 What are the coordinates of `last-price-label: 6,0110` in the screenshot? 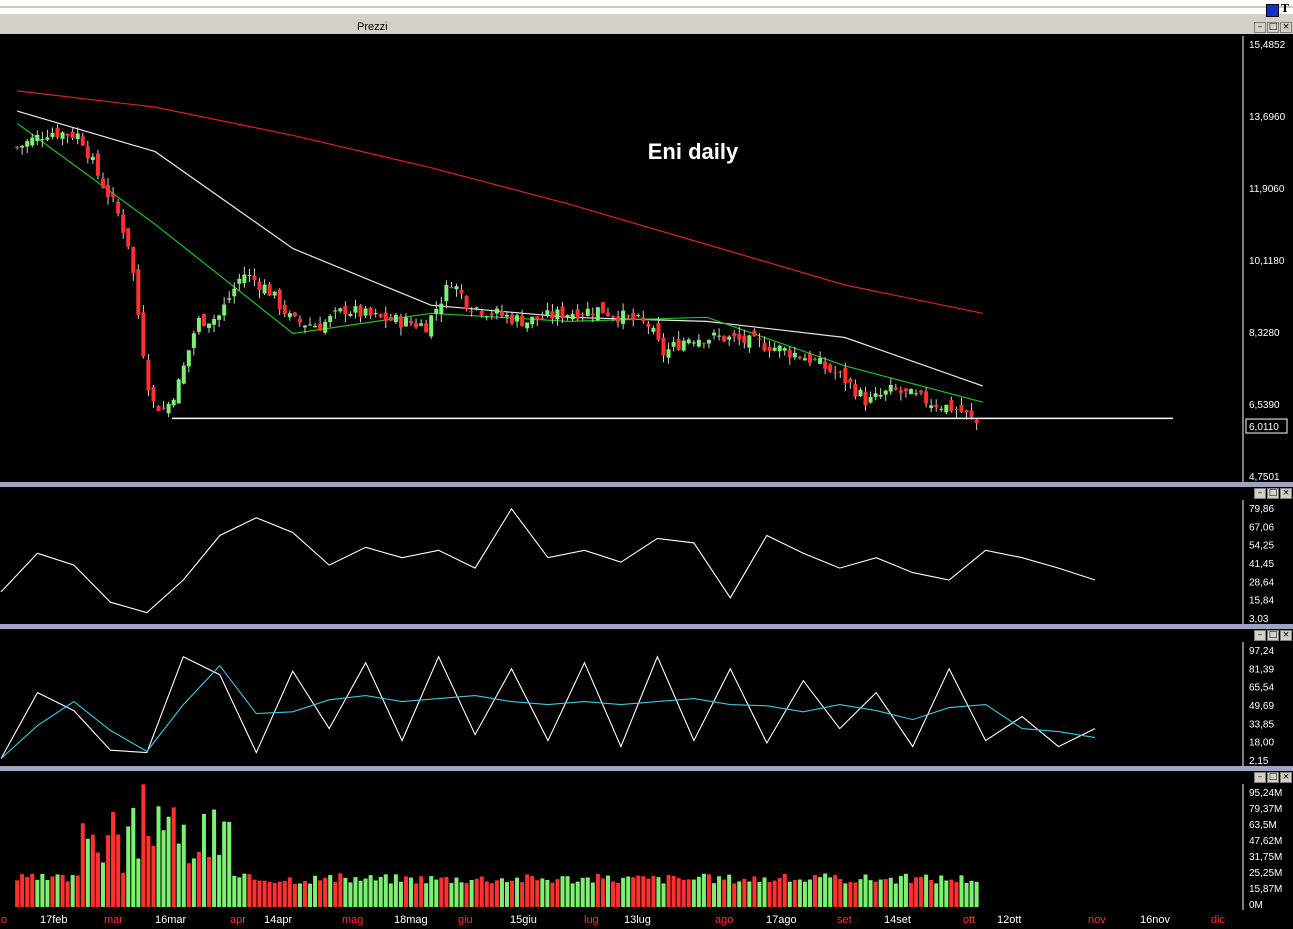 It's located at (1264, 427).